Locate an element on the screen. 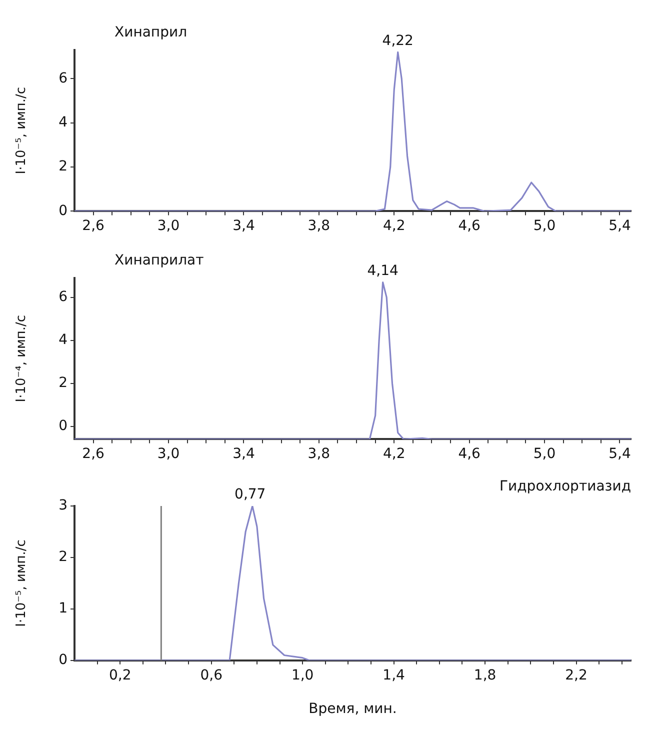  x-axis-title: Время, мин. is located at coordinates (352, 709).